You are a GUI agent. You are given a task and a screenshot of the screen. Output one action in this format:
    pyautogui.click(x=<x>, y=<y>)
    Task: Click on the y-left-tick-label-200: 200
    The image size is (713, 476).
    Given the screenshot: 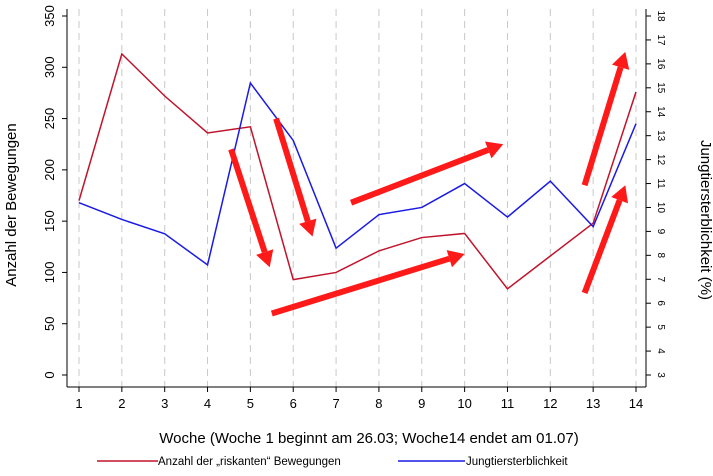 What is the action you would take?
    pyautogui.click(x=49, y=170)
    